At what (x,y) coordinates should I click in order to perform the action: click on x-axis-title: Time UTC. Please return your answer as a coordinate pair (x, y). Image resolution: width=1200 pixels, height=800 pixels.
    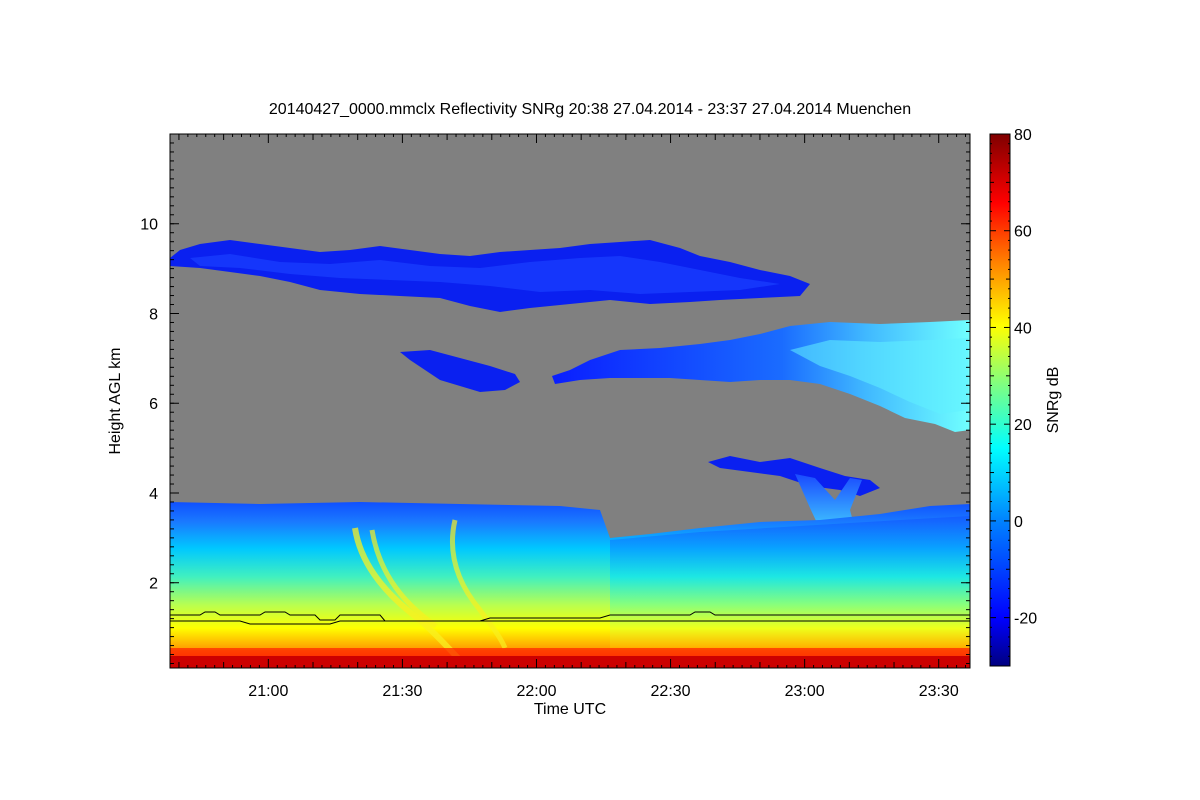
    Looking at the image, I should click on (570, 709).